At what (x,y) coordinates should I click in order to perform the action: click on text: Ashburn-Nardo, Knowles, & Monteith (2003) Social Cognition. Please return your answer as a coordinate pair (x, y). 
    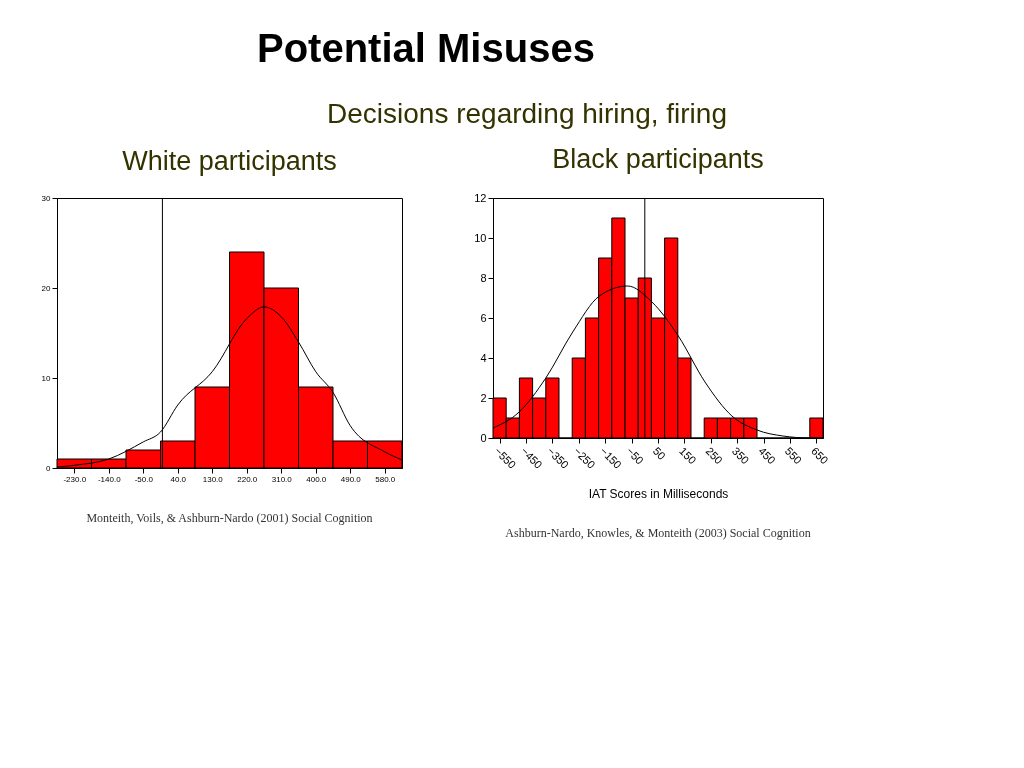
    Looking at the image, I should click on (658, 533).